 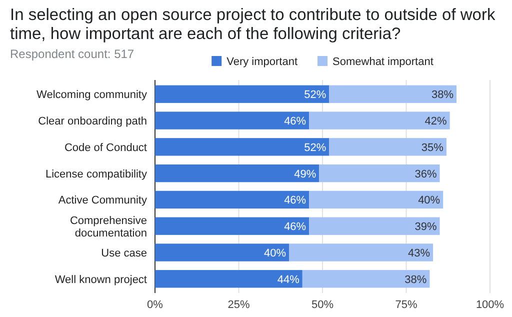 I want to click on y-tick-label: Welcoming community, so click(x=92, y=95).